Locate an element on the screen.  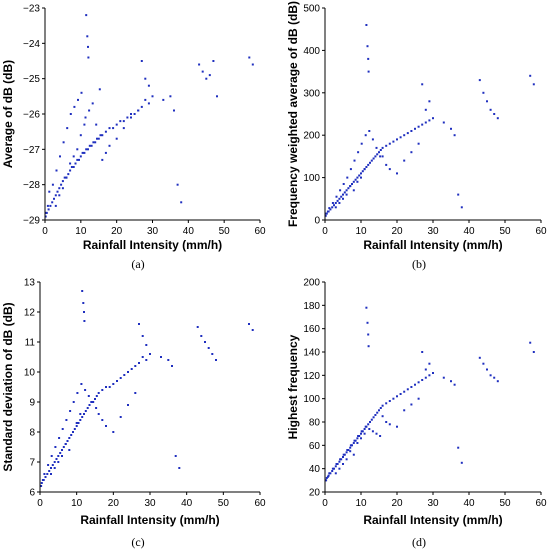
data-points is located at coordinates (429, 120).